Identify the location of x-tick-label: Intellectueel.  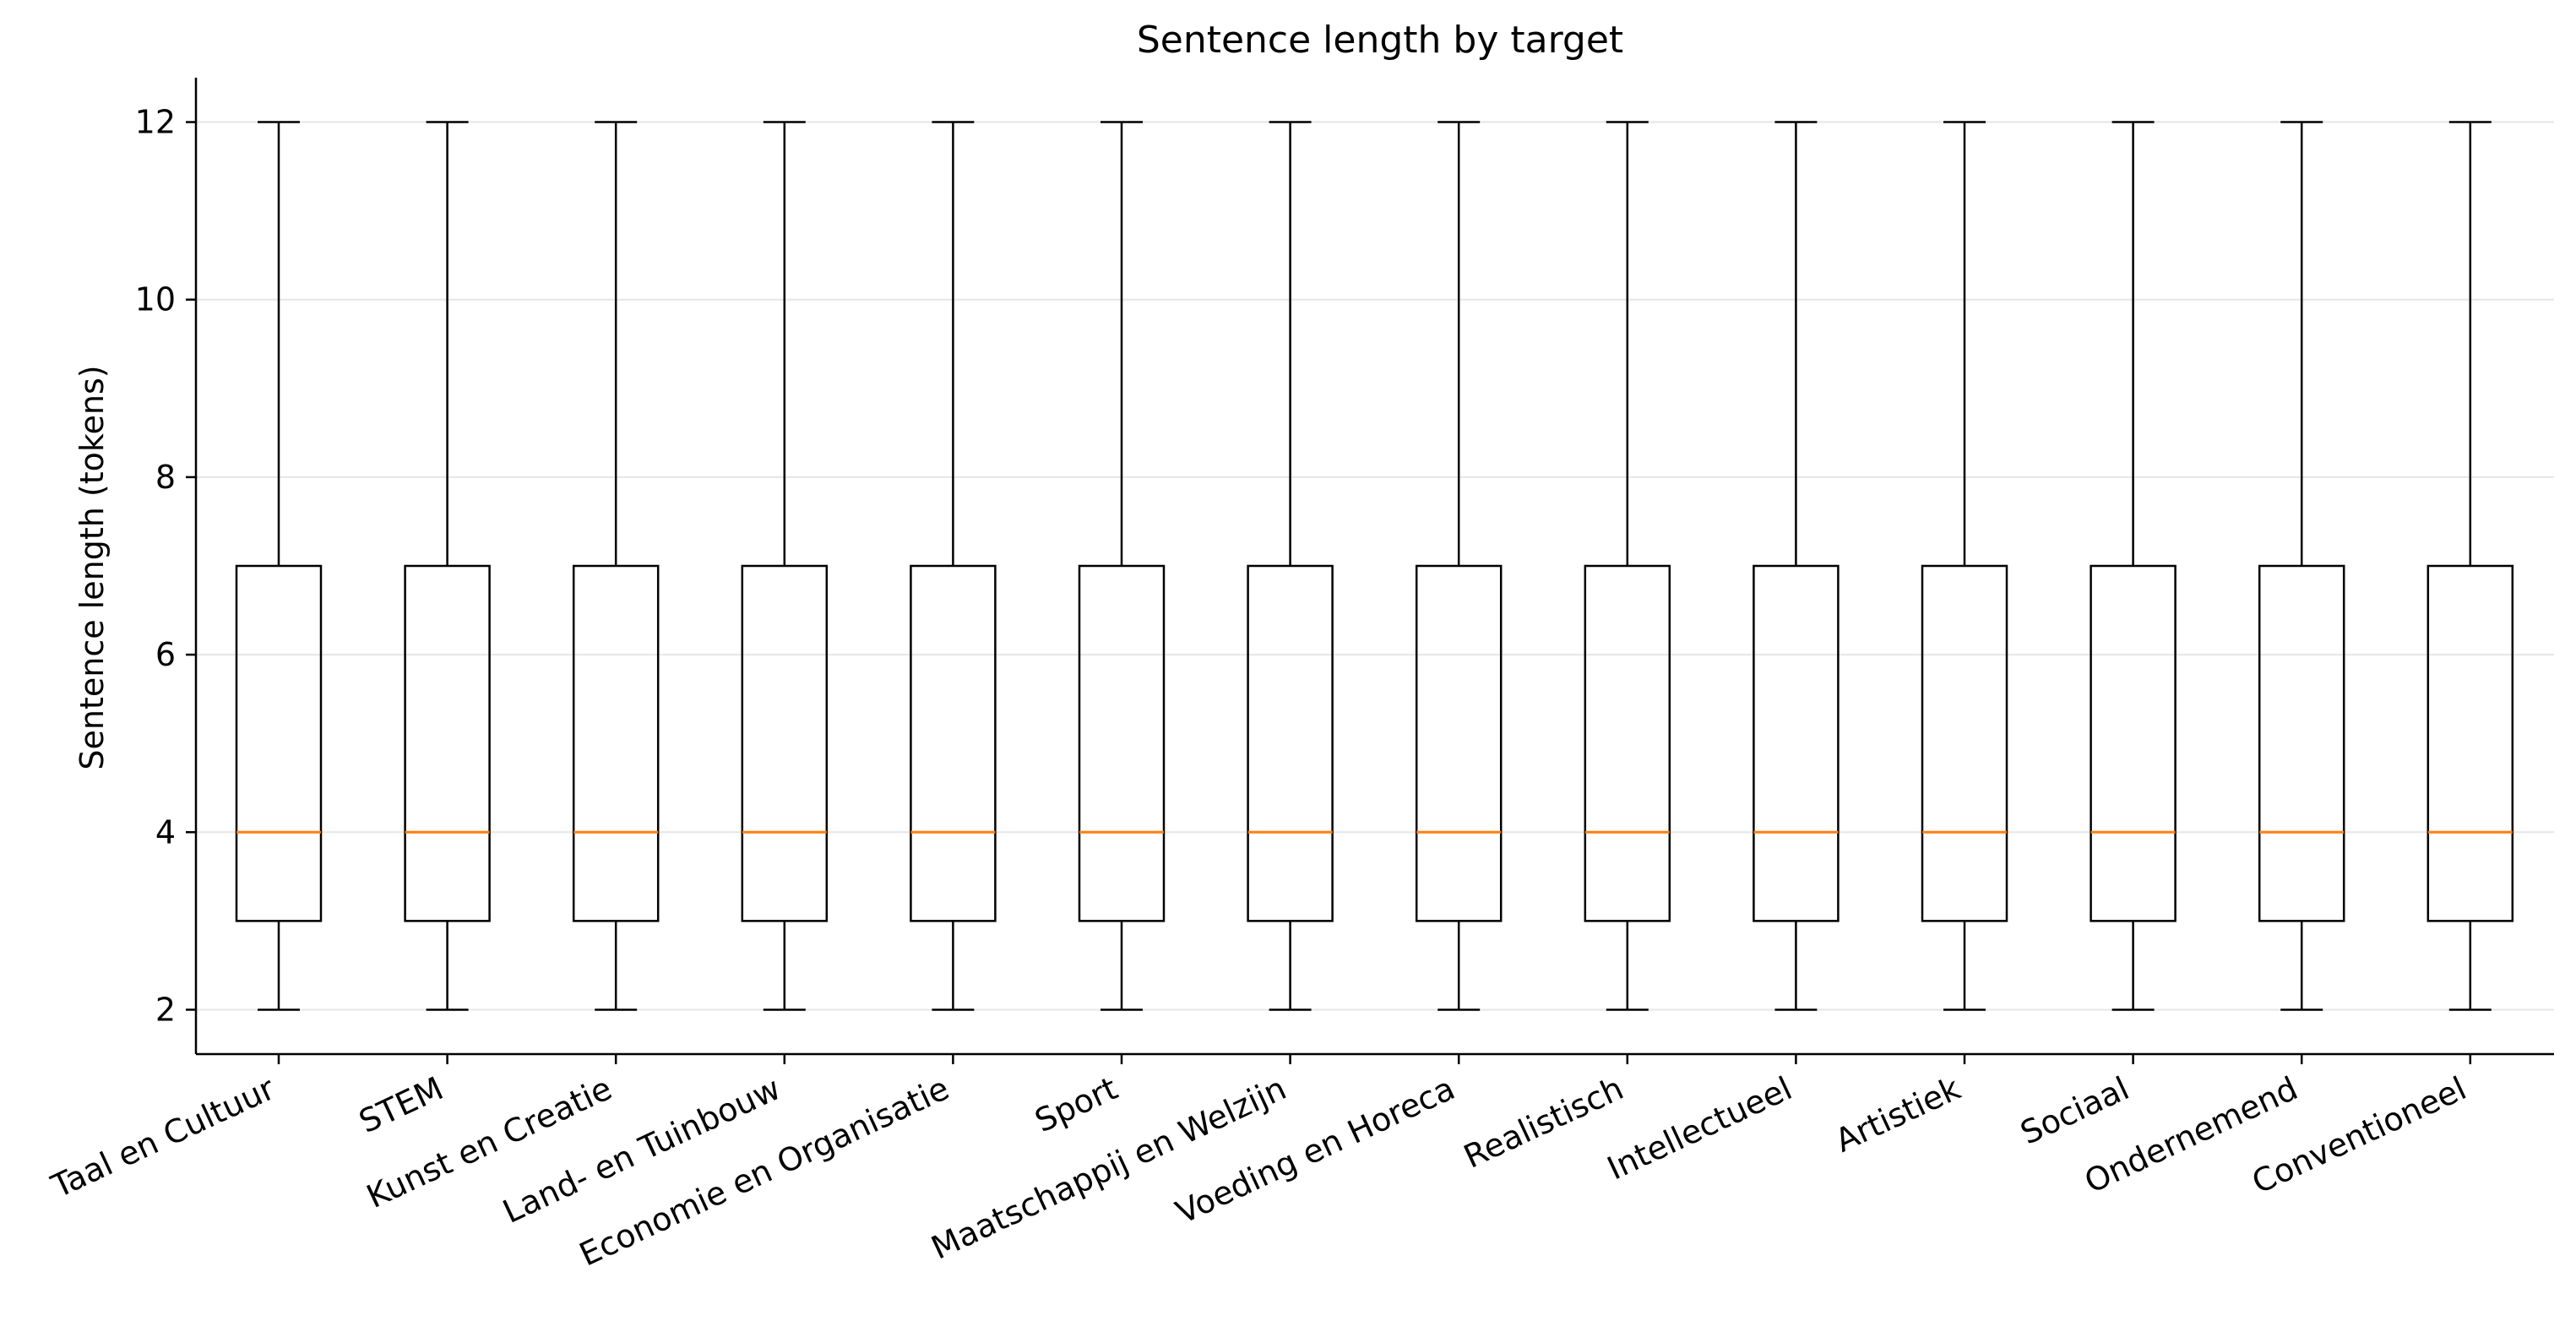
(1699, 1128).